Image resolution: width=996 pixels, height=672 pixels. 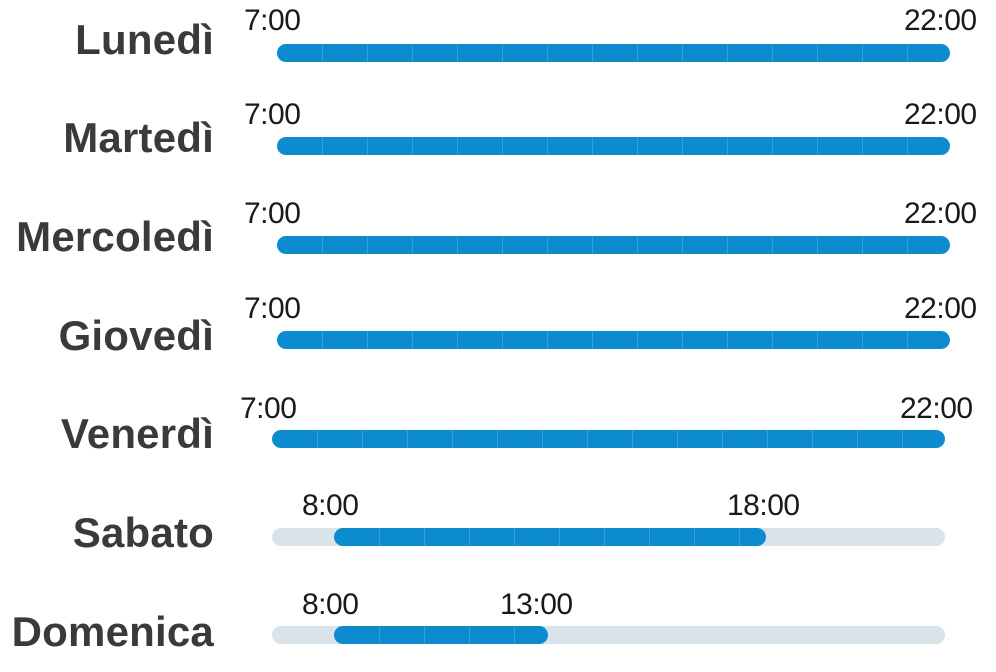 I want to click on day-label: Lunedì, so click(x=144, y=39).